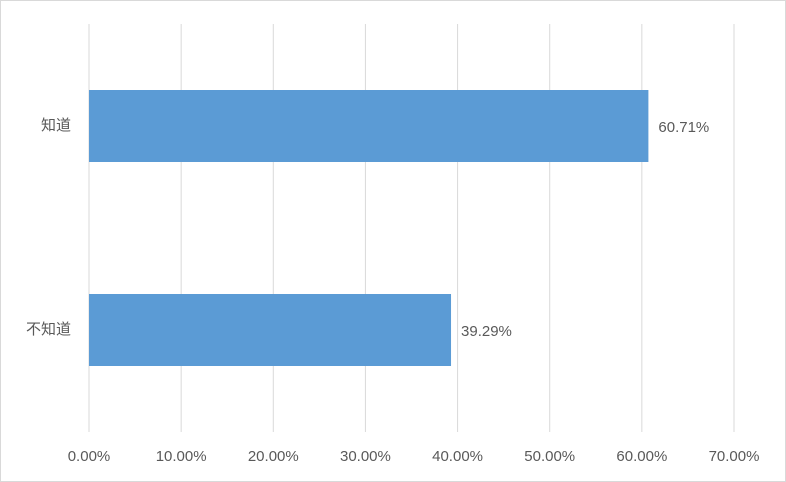  Describe the element at coordinates (486, 331) in the screenshot. I see `data-label: 39.29%` at that location.